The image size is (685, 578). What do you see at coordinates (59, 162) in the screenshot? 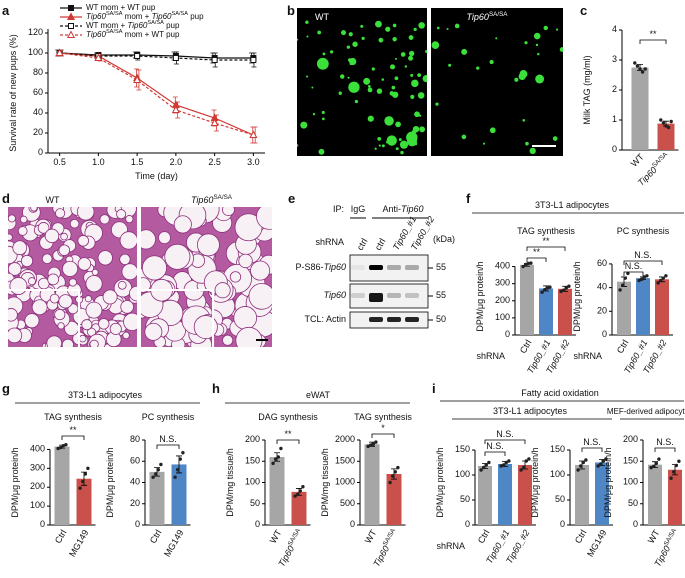
I see `x-tick-label: 0.5` at bounding box center [59, 162].